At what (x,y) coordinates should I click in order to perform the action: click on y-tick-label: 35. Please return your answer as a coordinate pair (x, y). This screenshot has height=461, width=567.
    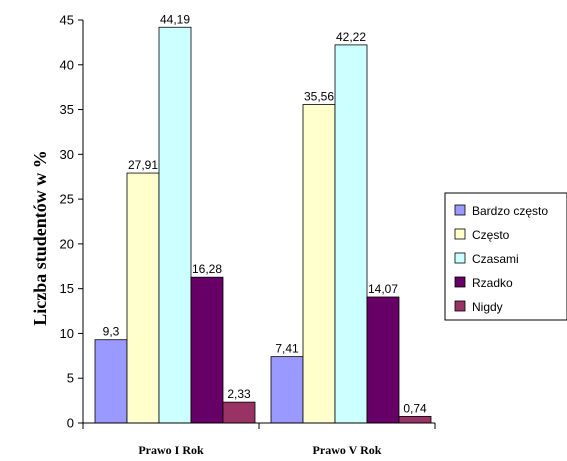
    Looking at the image, I should click on (67, 109).